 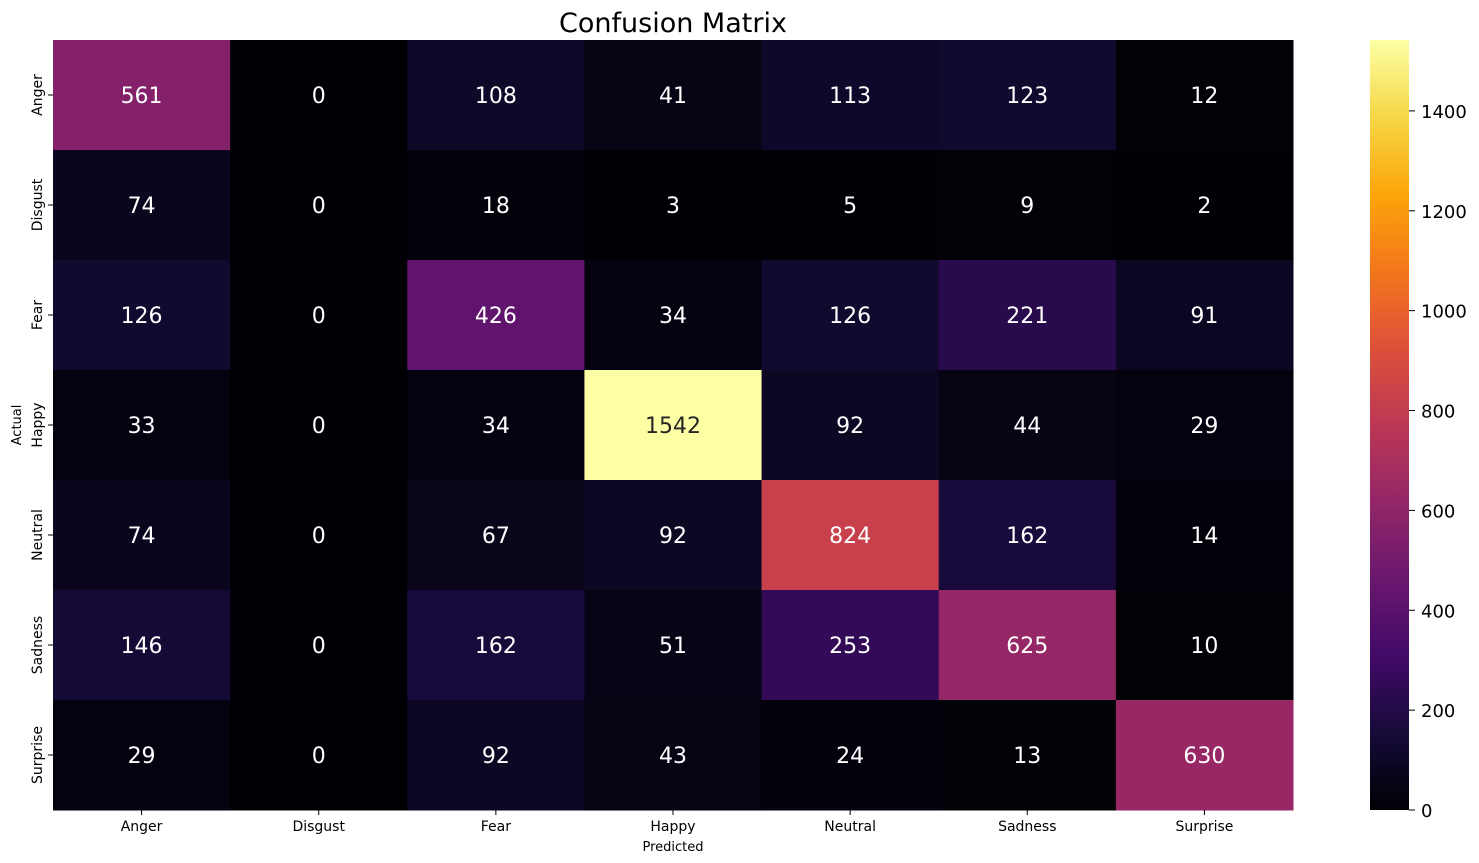 I want to click on cell-value-label: 561, so click(x=142, y=96).